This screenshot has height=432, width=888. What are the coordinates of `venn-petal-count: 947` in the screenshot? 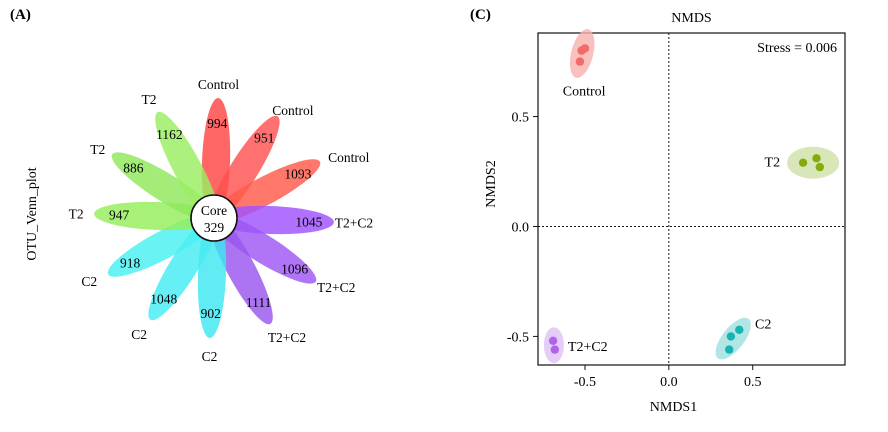 It's located at (119, 215).